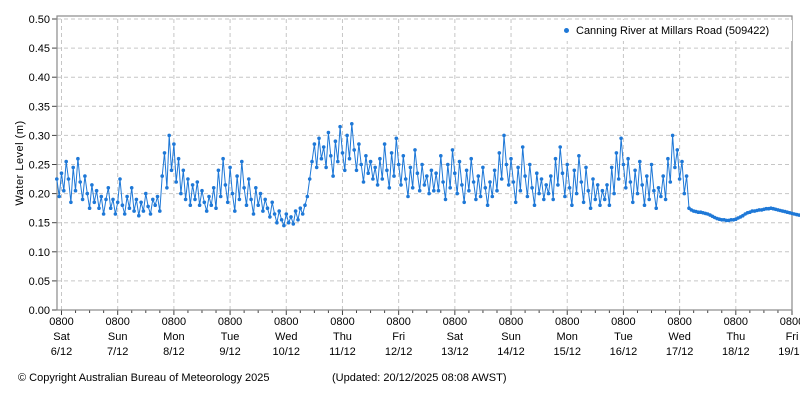  What do you see at coordinates (342, 352) in the screenshot?
I see `svg-text: 11/12` at bounding box center [342, 352].